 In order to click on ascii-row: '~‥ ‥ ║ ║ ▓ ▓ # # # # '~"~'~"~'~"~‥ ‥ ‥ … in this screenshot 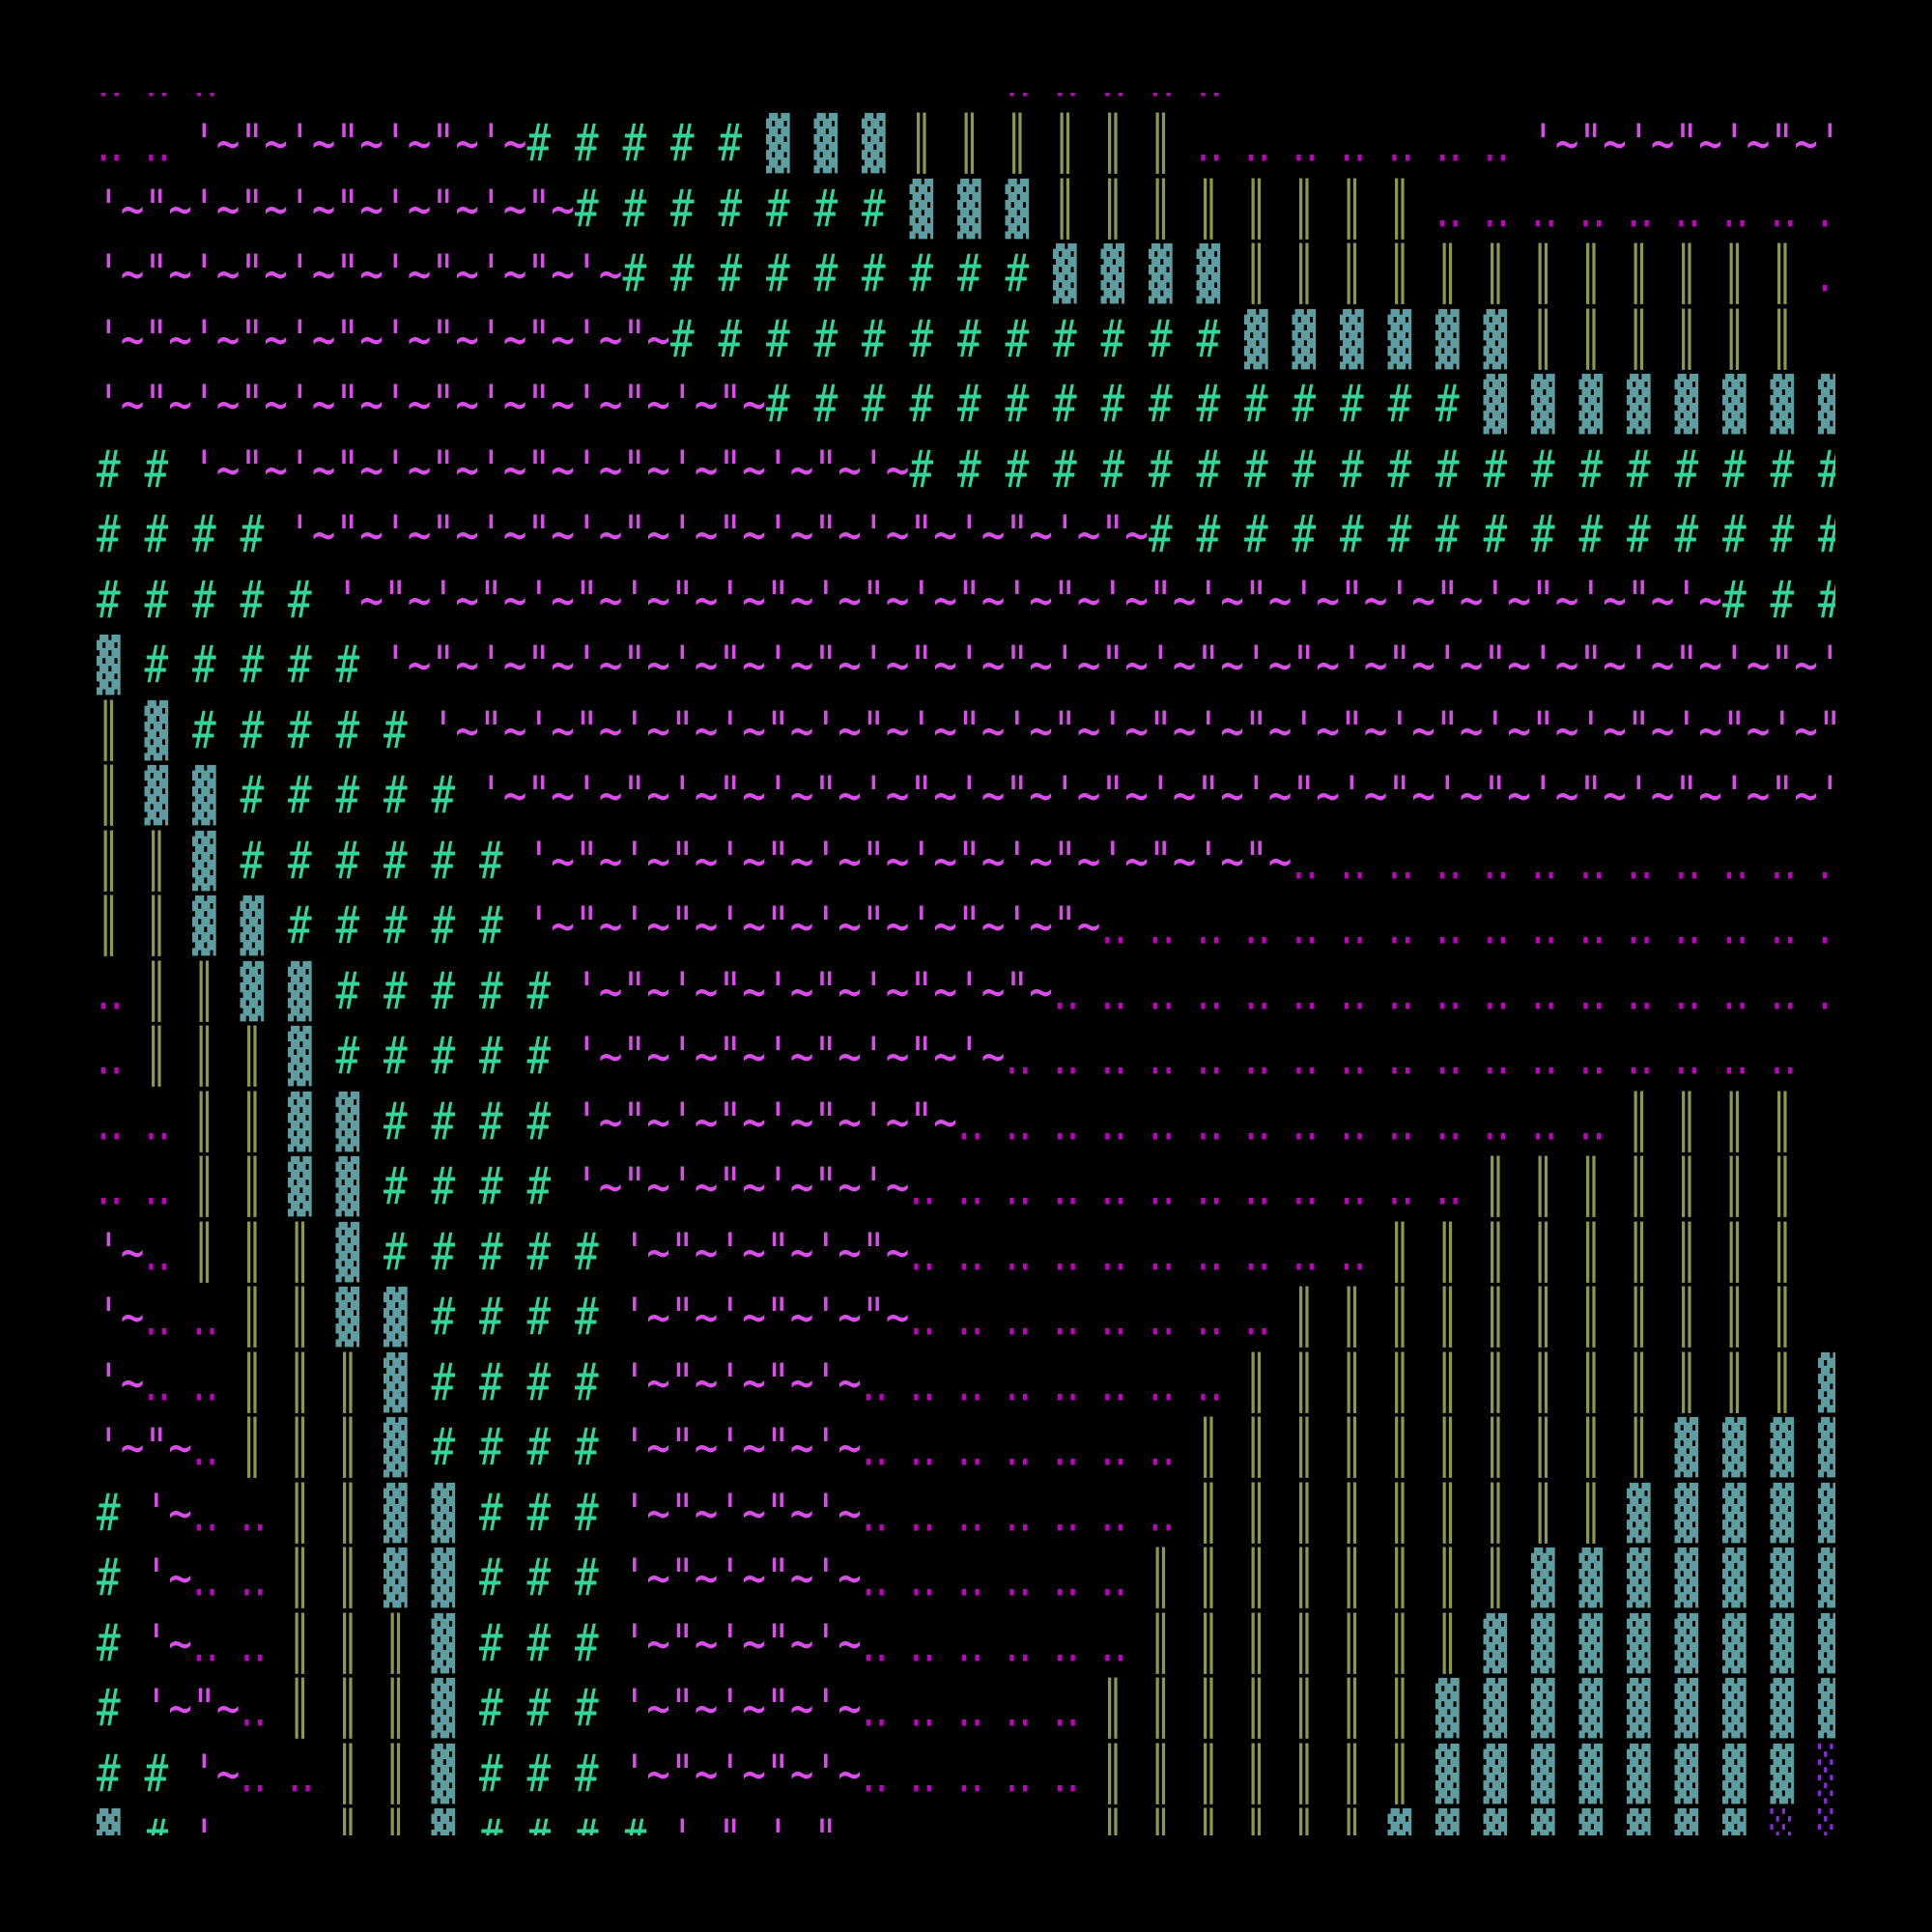, I will do `click(966, 1317)`.